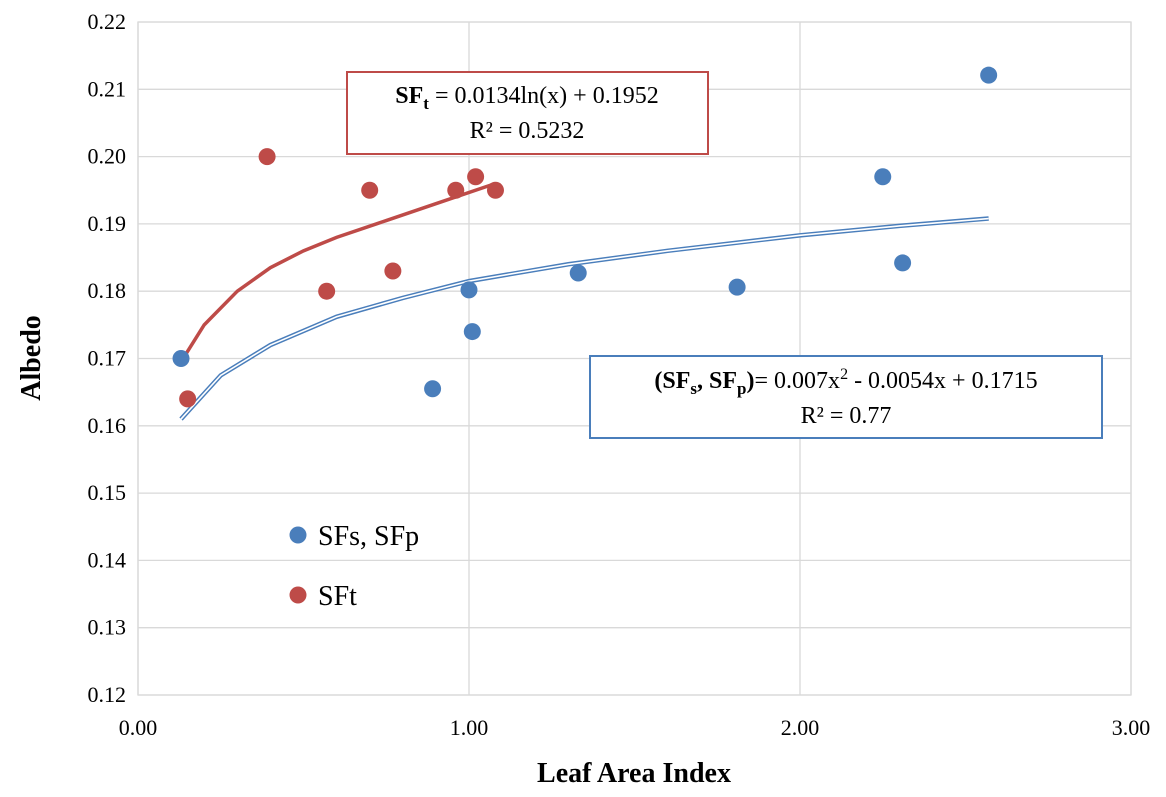  I want to click on x-tick-label: 1.00, so click(469, 727).